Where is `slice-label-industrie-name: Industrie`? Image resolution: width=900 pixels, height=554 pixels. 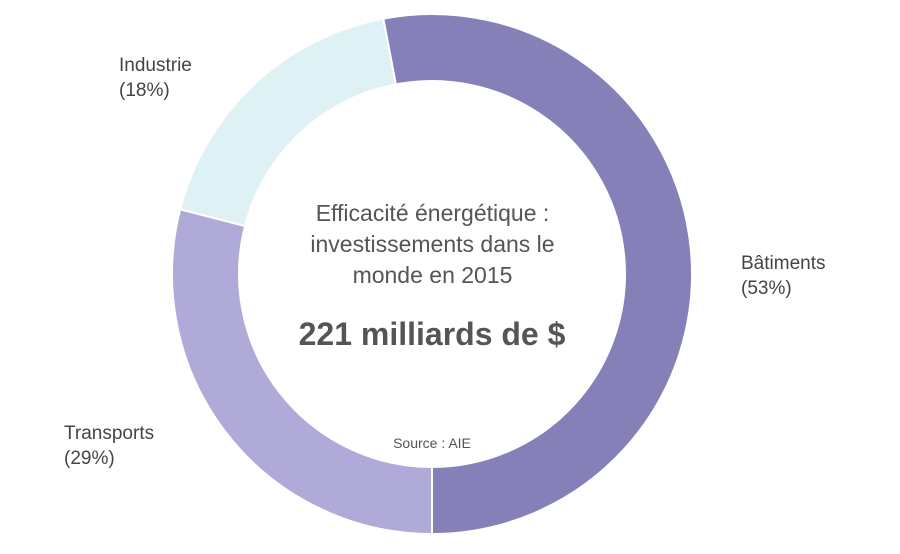
slice-label-industrie-name: Industrie is located at coordinates (155, 65).